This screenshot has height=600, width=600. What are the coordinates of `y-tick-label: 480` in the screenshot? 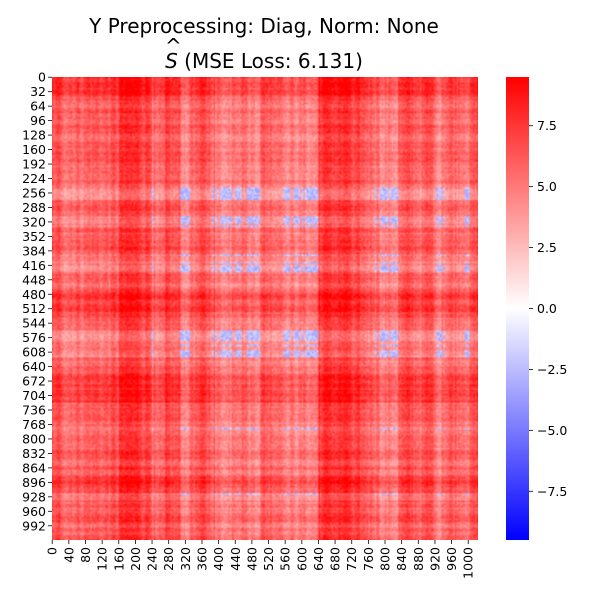 It's located at (34, 294).